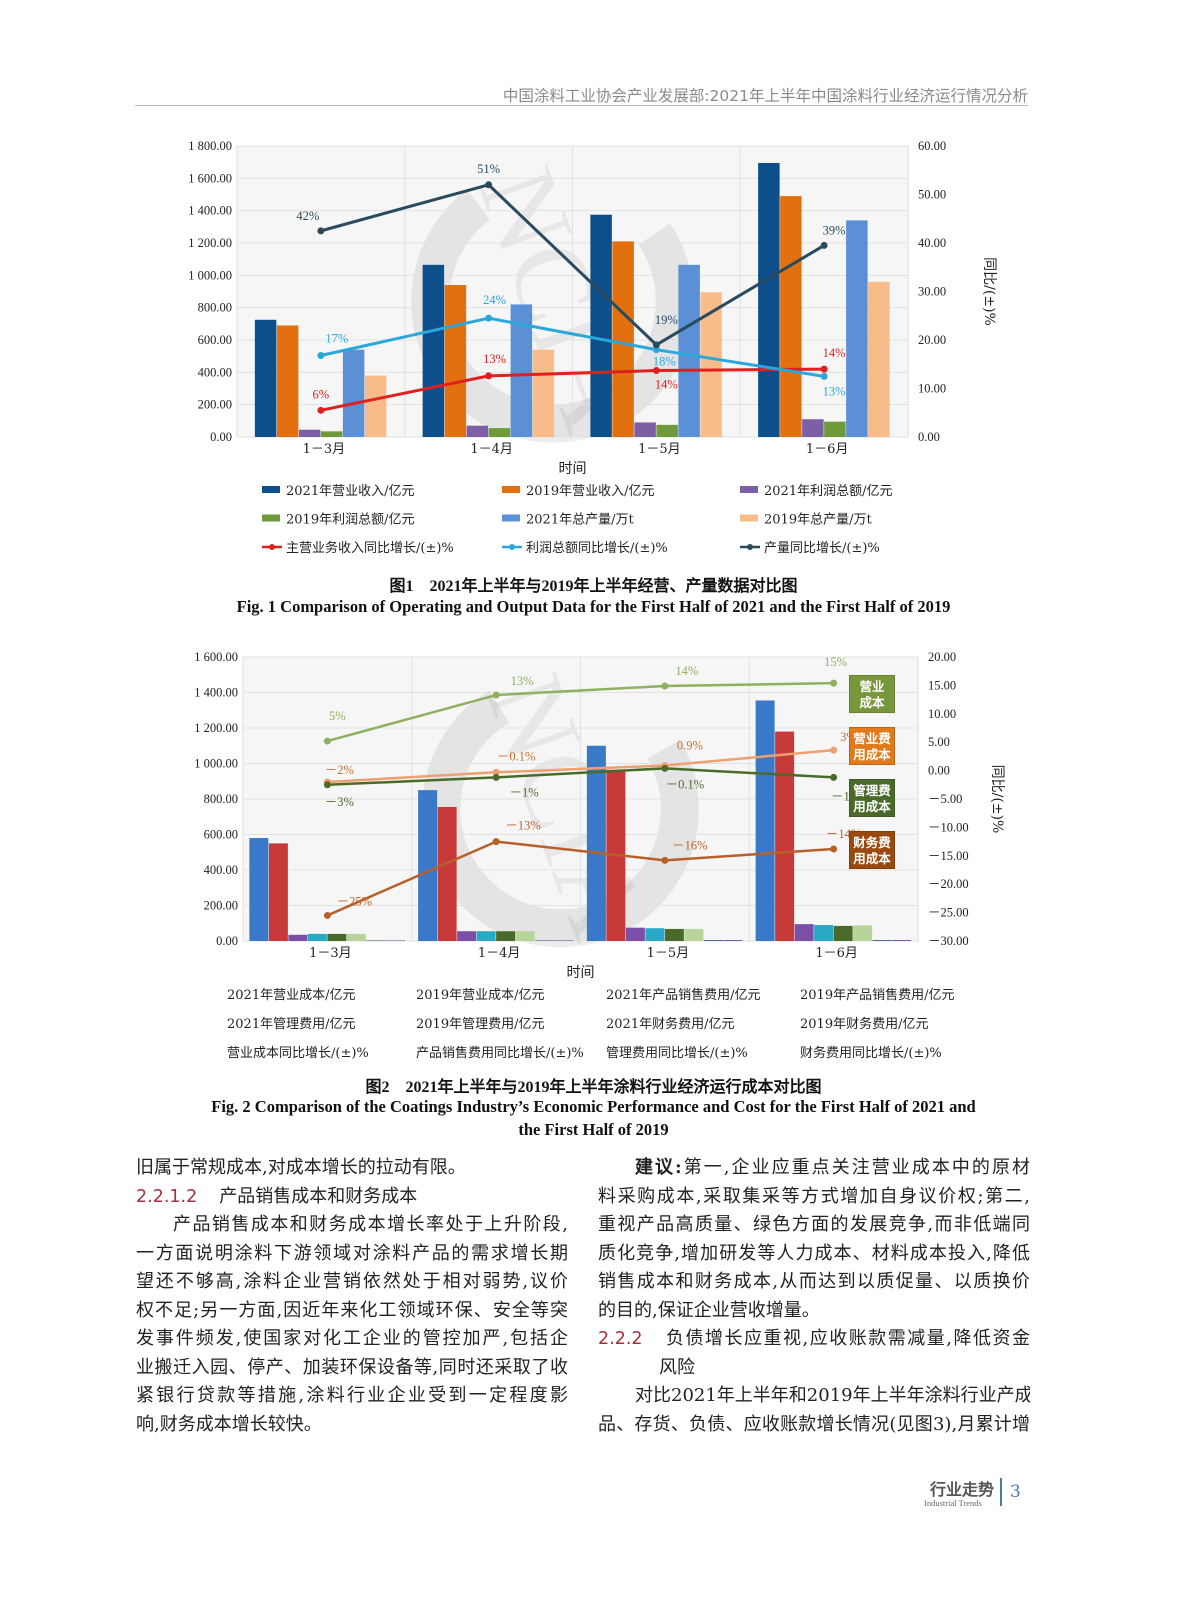  I want to click on y-tick-label: 0.00, so click(227, 941).